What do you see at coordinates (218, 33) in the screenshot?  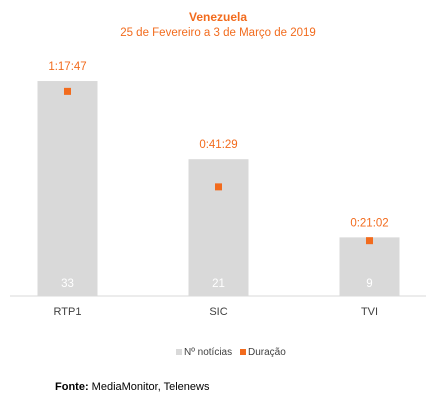 I see `chart-subtitle: 25 de Fevereiro a 3 de Março de 2019` at bounding box center [218, 33].